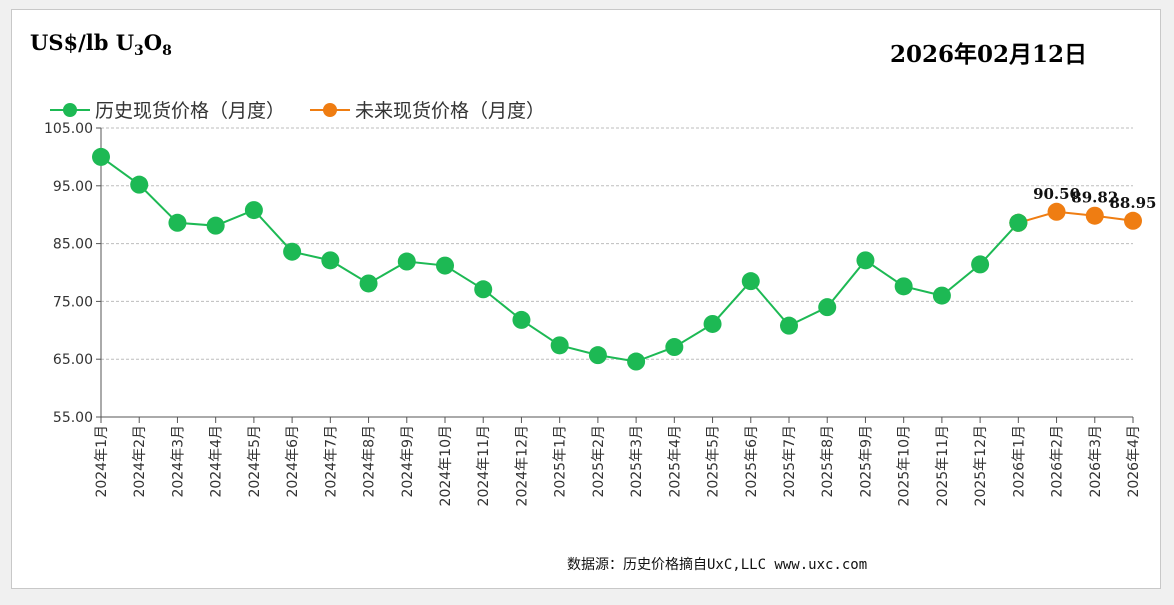  What do you see at coordinates (140, 461) in the screenshot?
I see `x-tick-label: 2024年2月` at bounding box center [140, 461].